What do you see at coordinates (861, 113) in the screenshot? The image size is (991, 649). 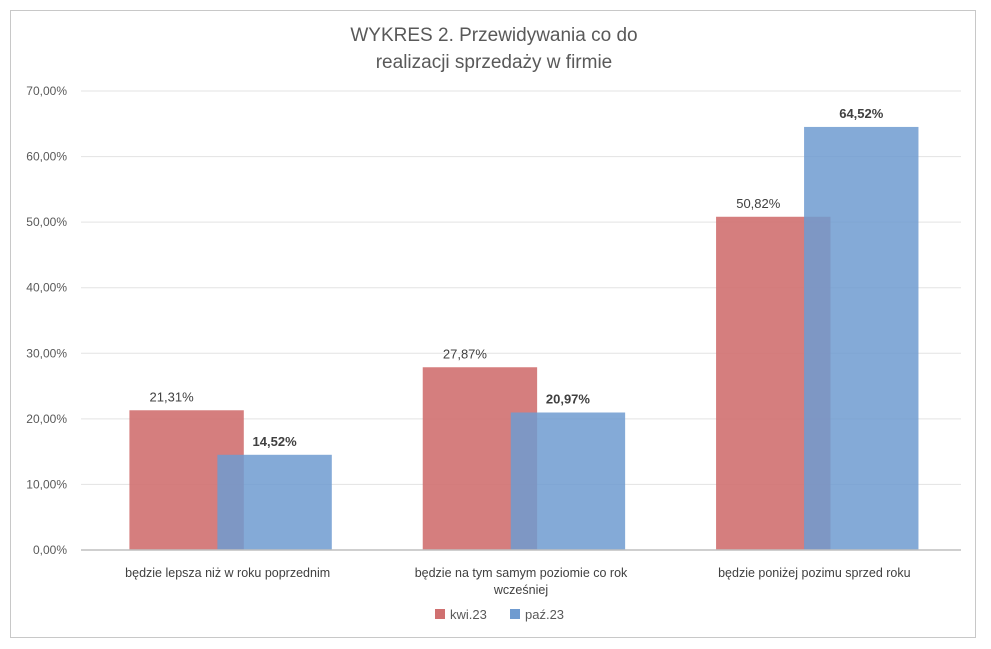 I see `data-label: 64,52%` at bounding box center [861, 113].